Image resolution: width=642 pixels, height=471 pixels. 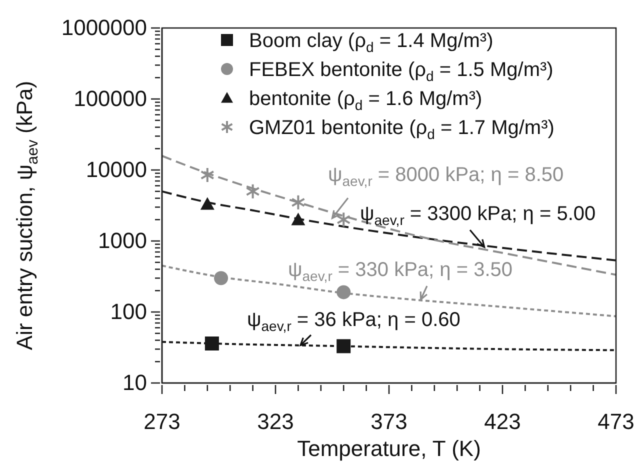 I want to click on legend-label: GMZ01 bentonite (ρ$_{d}$ = 1.7 Mg/m³), so click(x=401, y=129).